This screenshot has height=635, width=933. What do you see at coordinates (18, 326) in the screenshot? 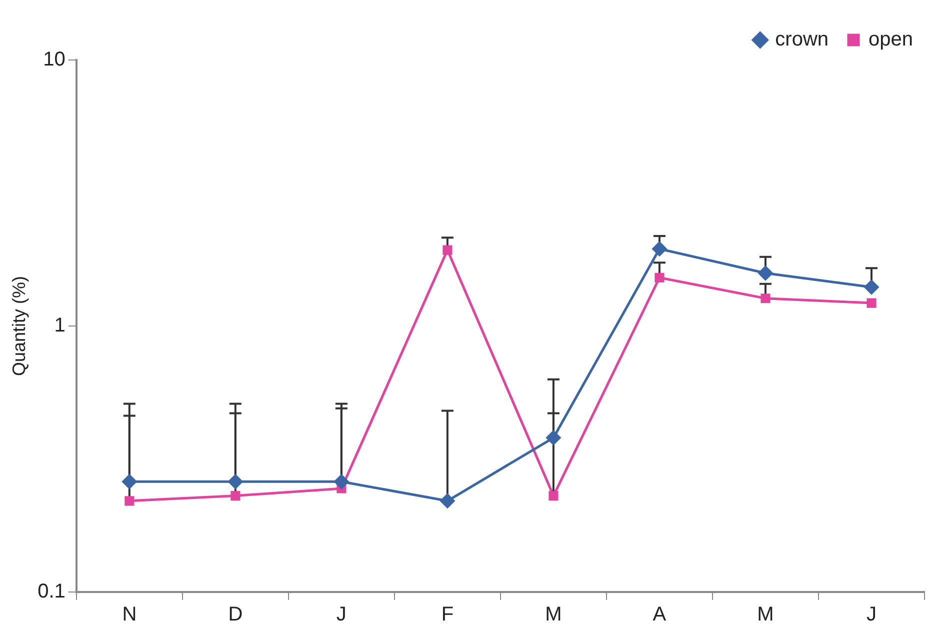
I see `y-axis-title: Quantity (%)` at bounding box center [18, 326].